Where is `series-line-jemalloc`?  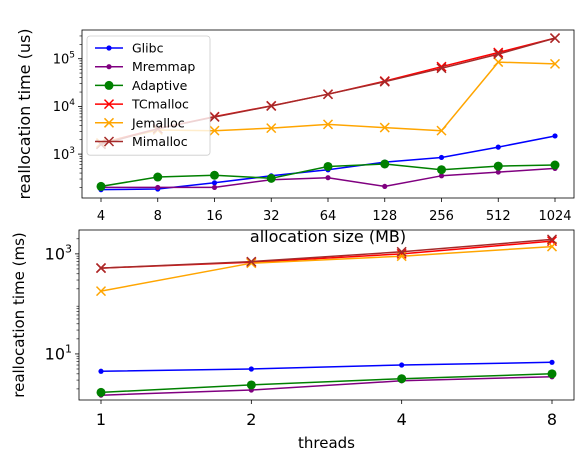 series-line-jemalloc is located at coordinates (326, 268).